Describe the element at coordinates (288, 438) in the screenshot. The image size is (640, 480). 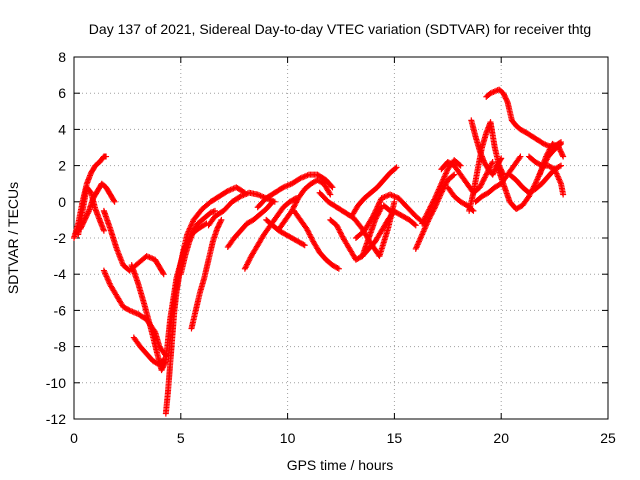
I see `x-tick-label: 10` at that location.